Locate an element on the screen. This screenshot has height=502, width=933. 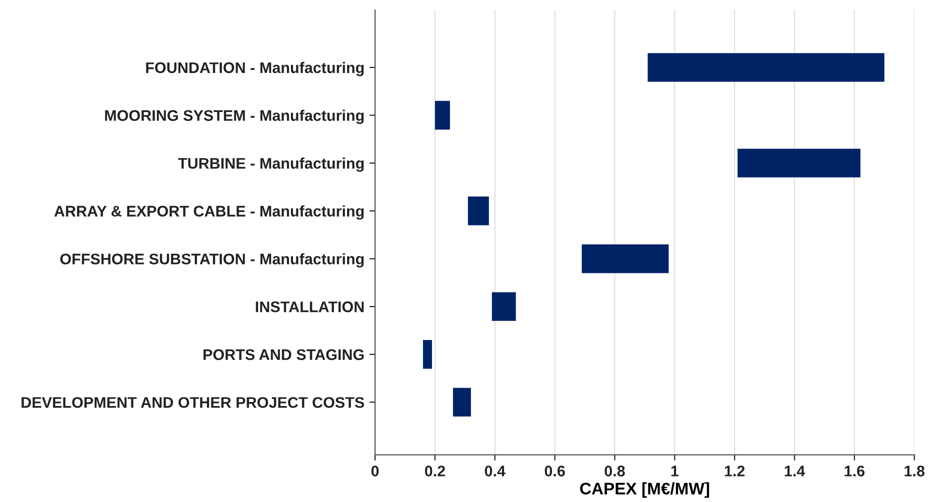
x-tick-label: 0.2 is located at coordinates (434, 471).